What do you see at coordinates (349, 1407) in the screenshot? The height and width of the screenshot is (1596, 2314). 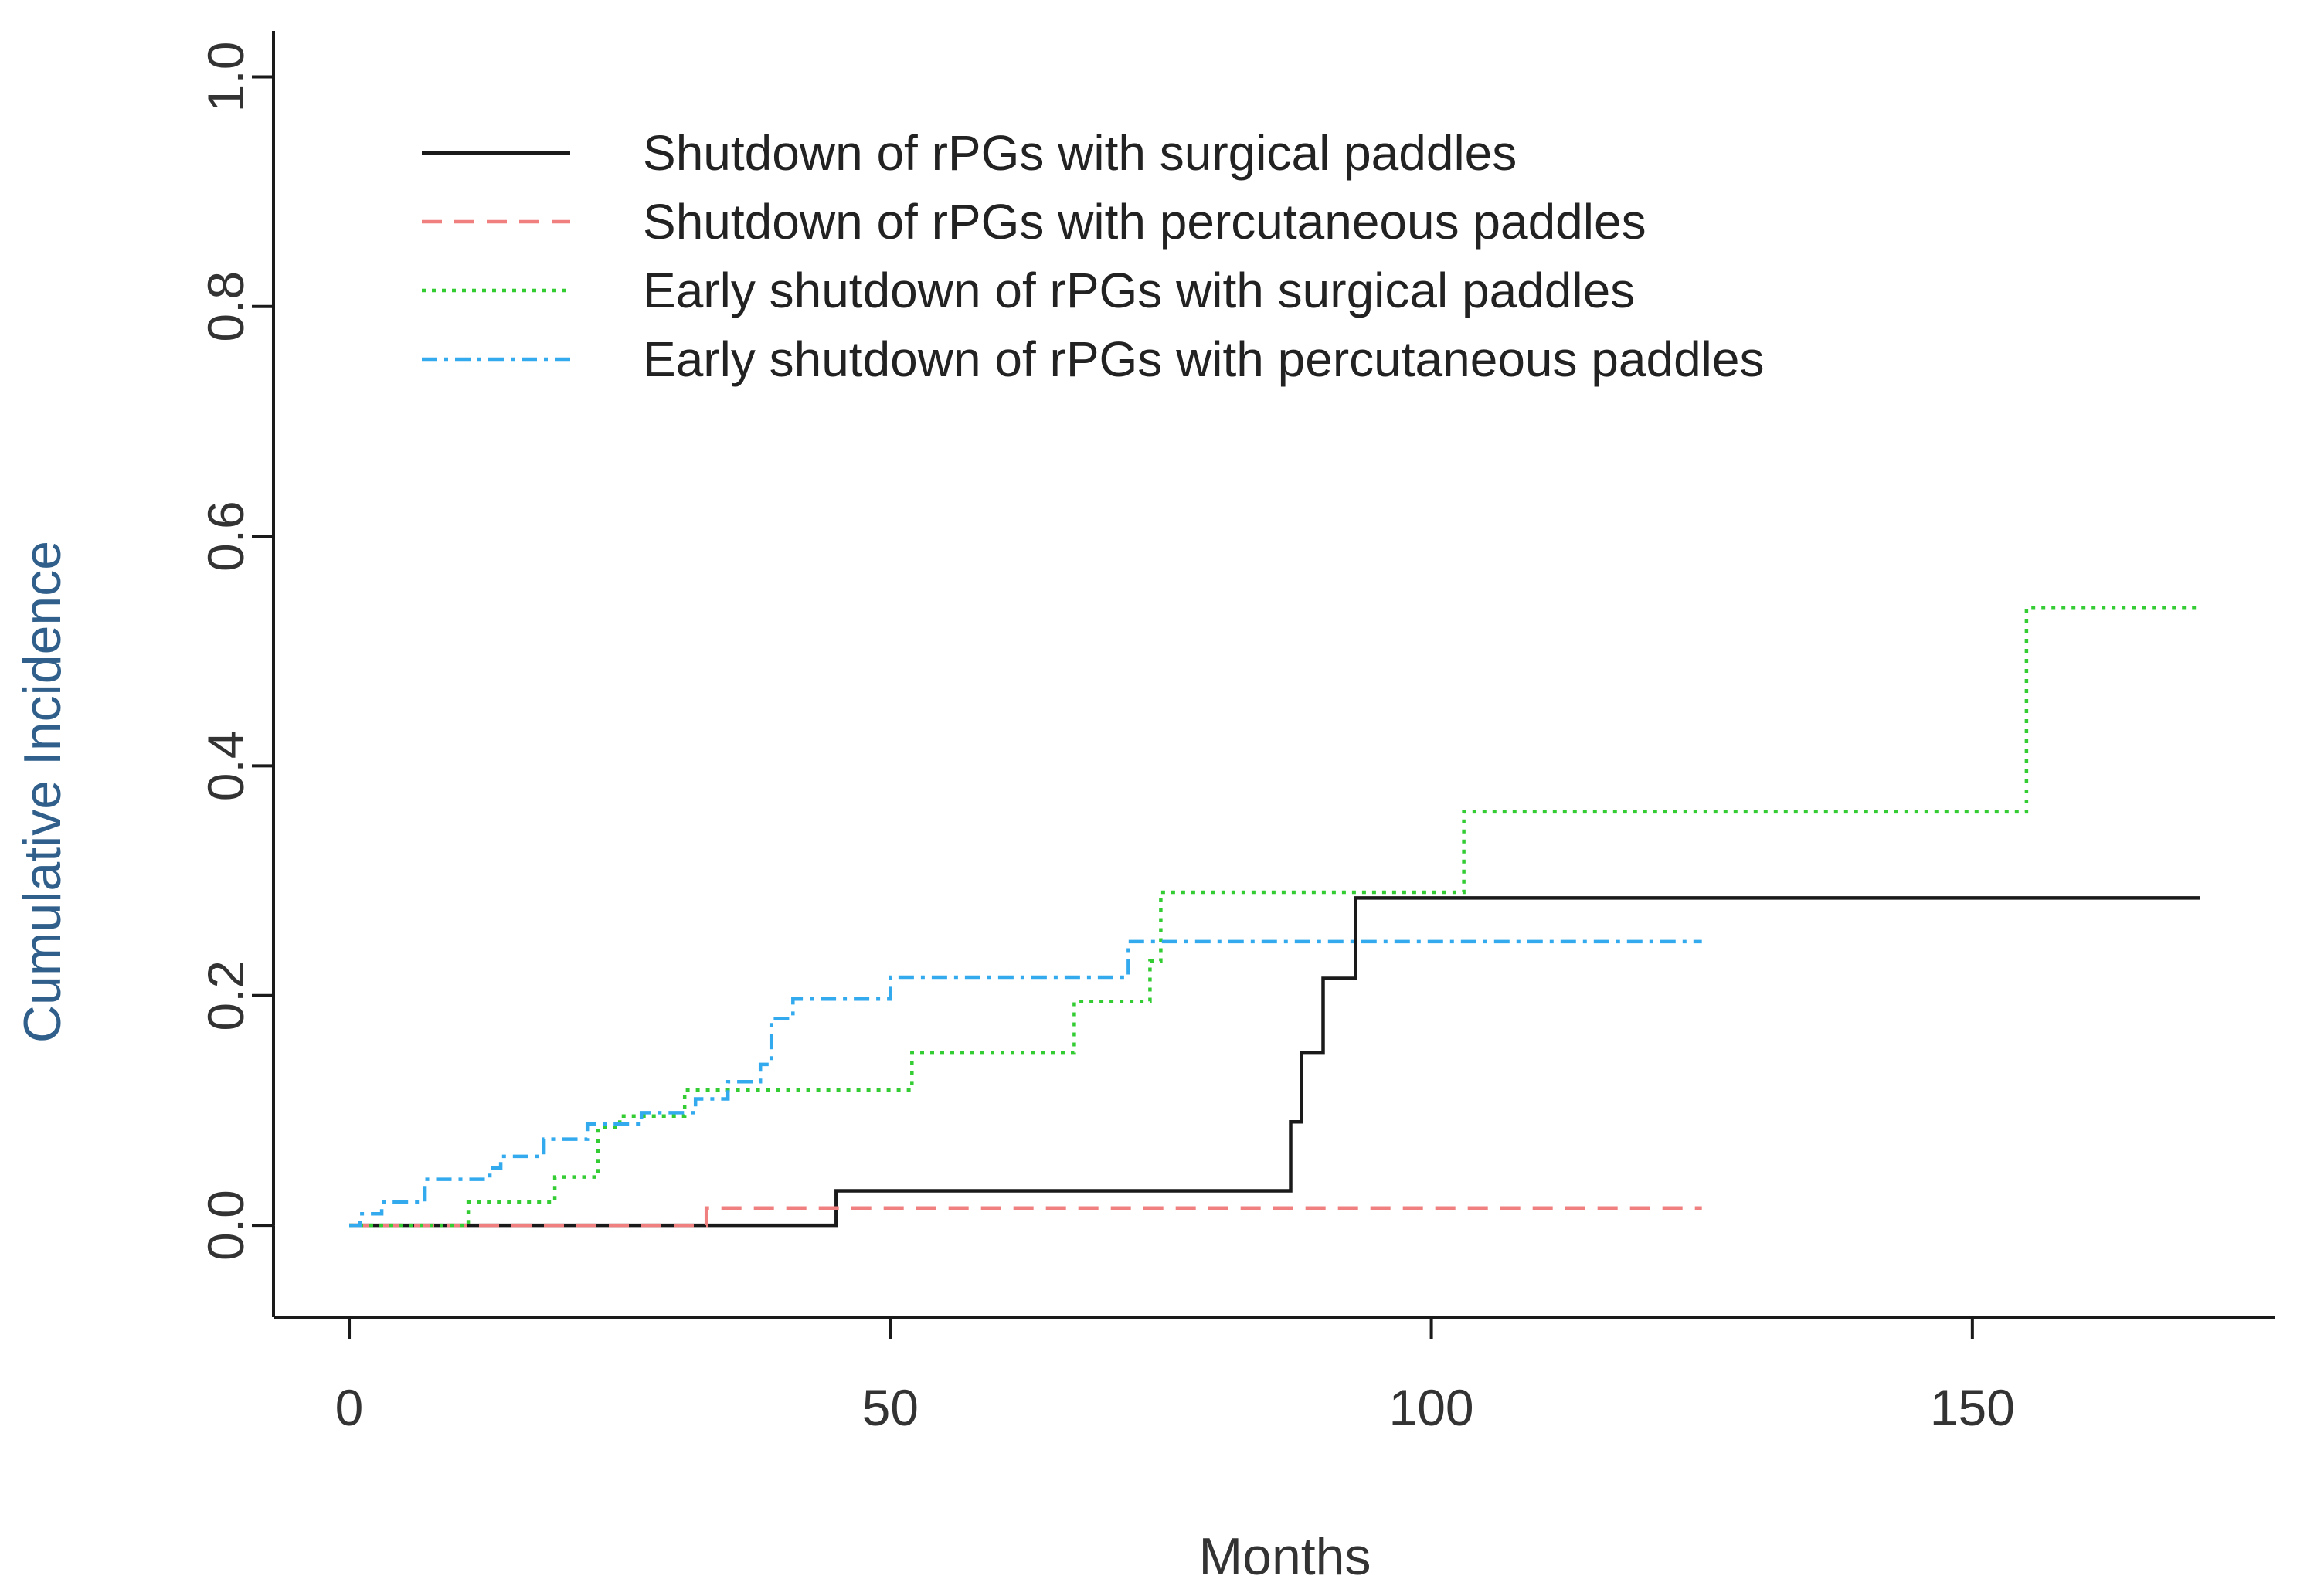 I see `x-tick-label: 0` at bounding box center [349, 1407].